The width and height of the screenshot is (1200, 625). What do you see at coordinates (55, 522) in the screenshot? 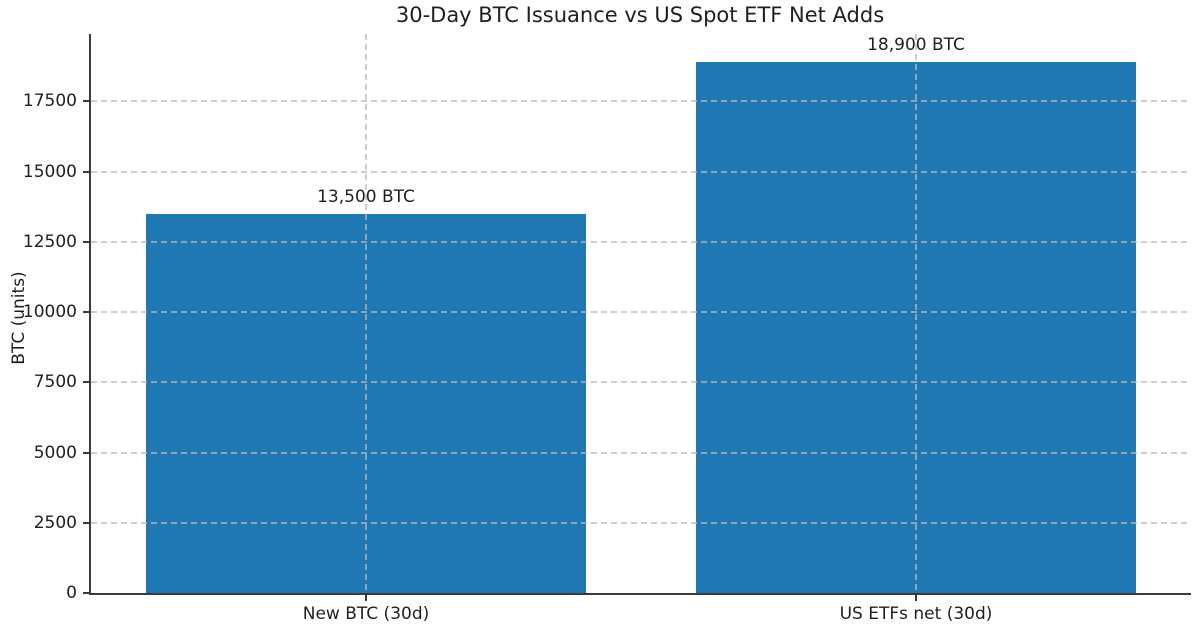
I see `y-tick-label: 2500` at bounding box center [55, 522].